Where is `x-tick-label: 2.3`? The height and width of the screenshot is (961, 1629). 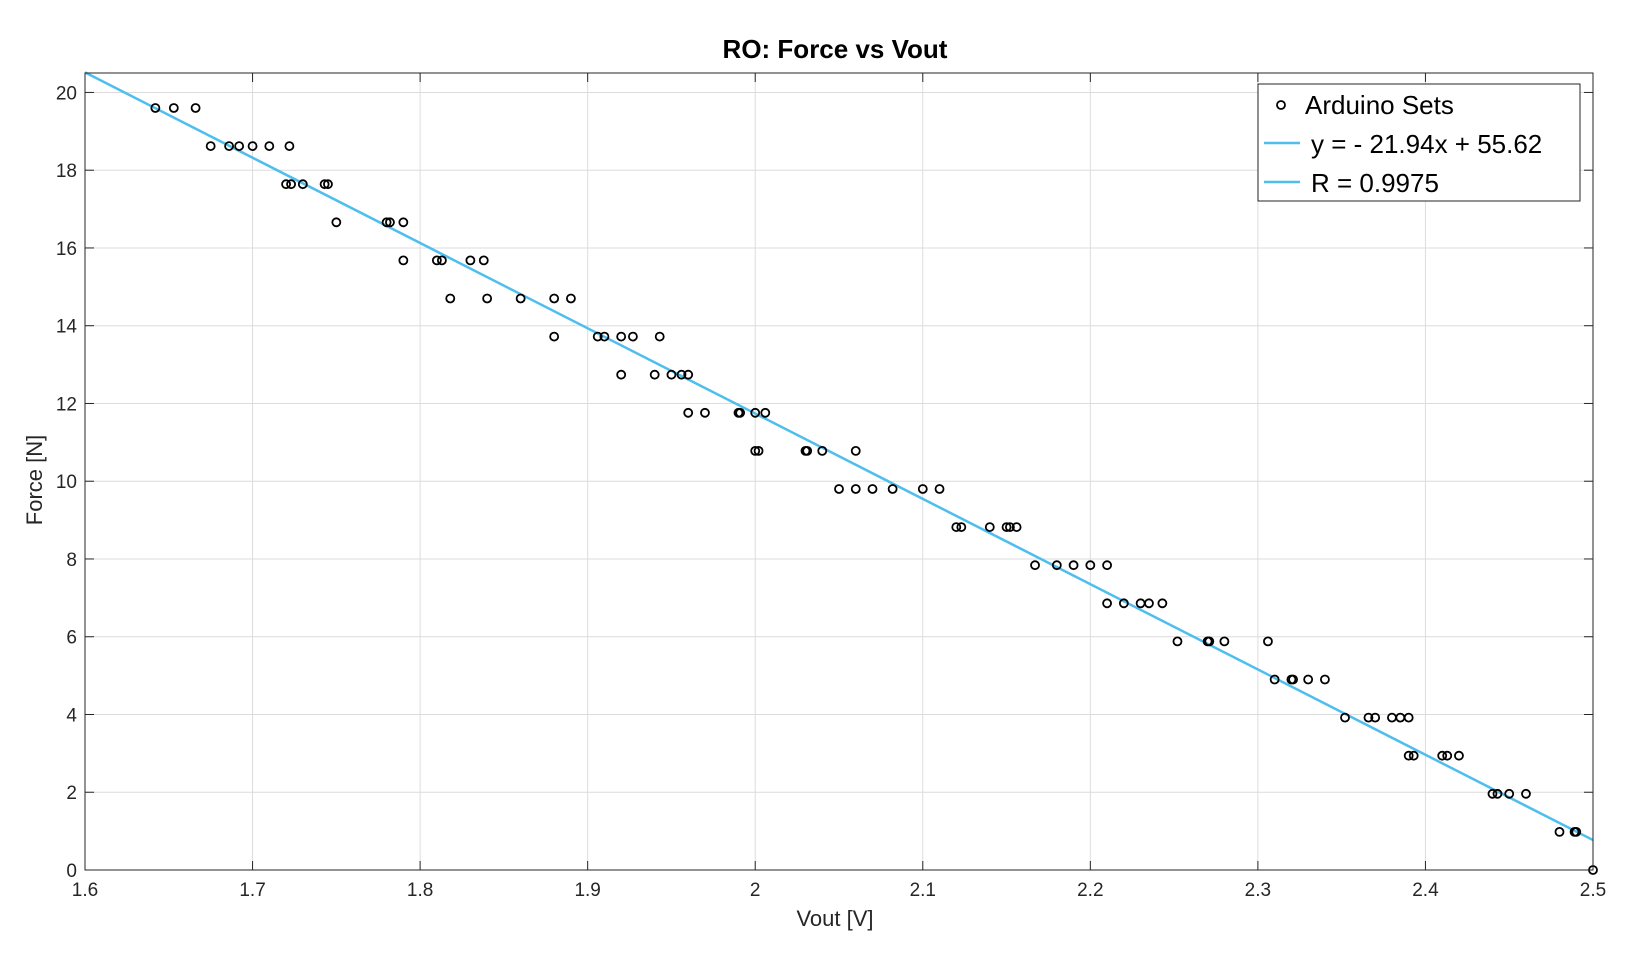 x-tick-label: 2.3 is located at coordinates (1258, 890).